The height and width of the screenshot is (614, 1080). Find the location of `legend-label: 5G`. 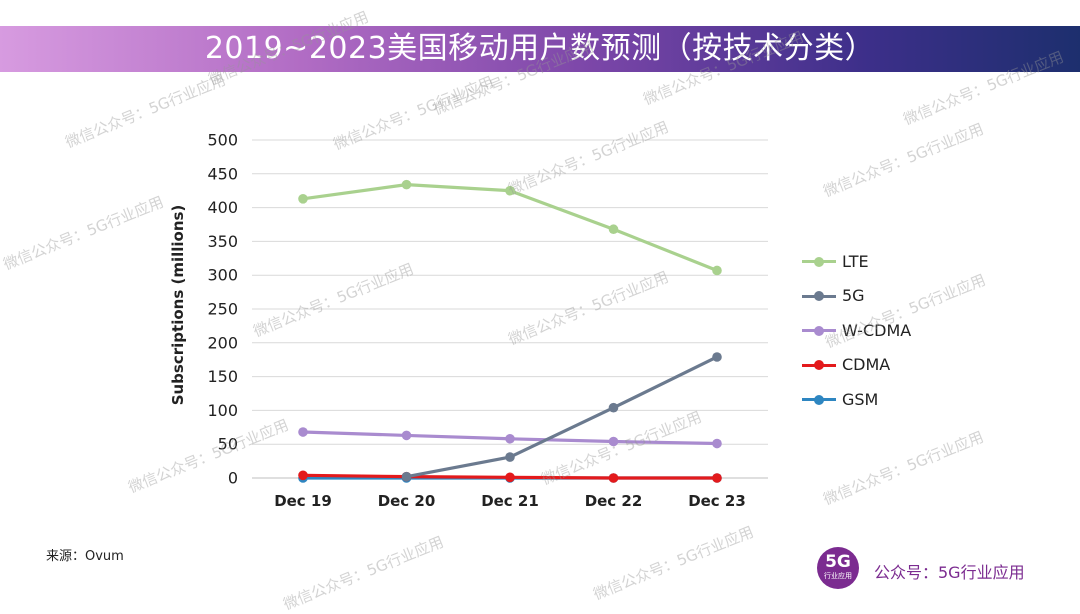

legend-label: 5G is located at coordinates (853, 296).